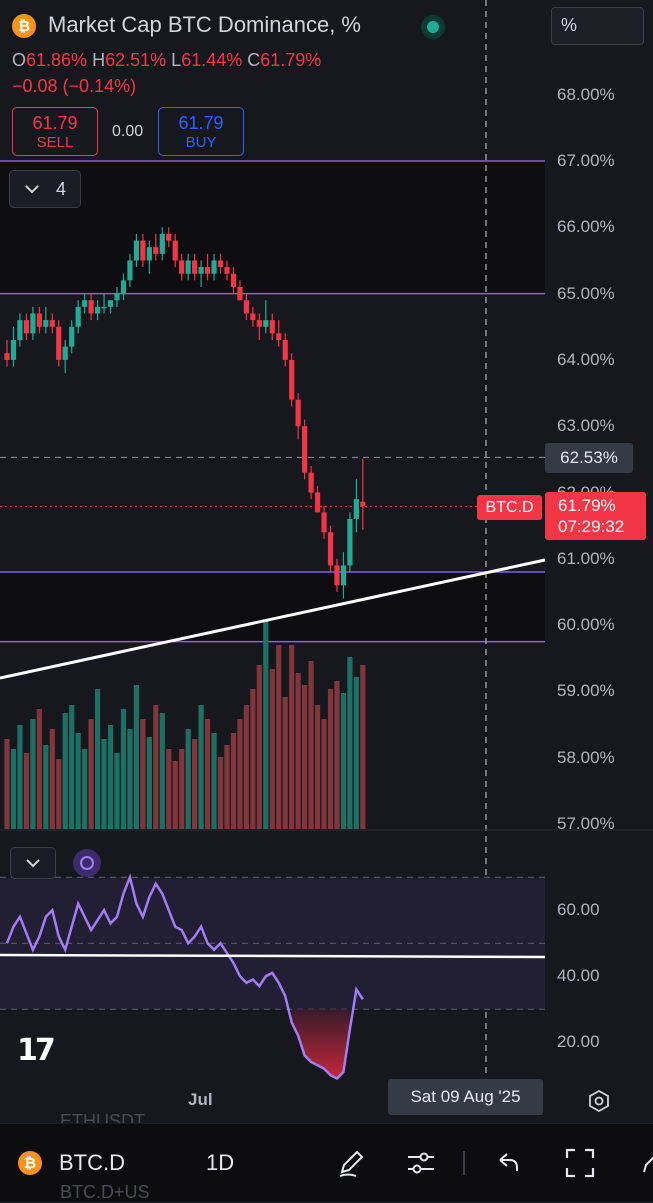 This screenshot has height=1203, width=653. Describe the element at coordinates (644, 1163) in the screenshot. I see `more-tools-icon` at that location.